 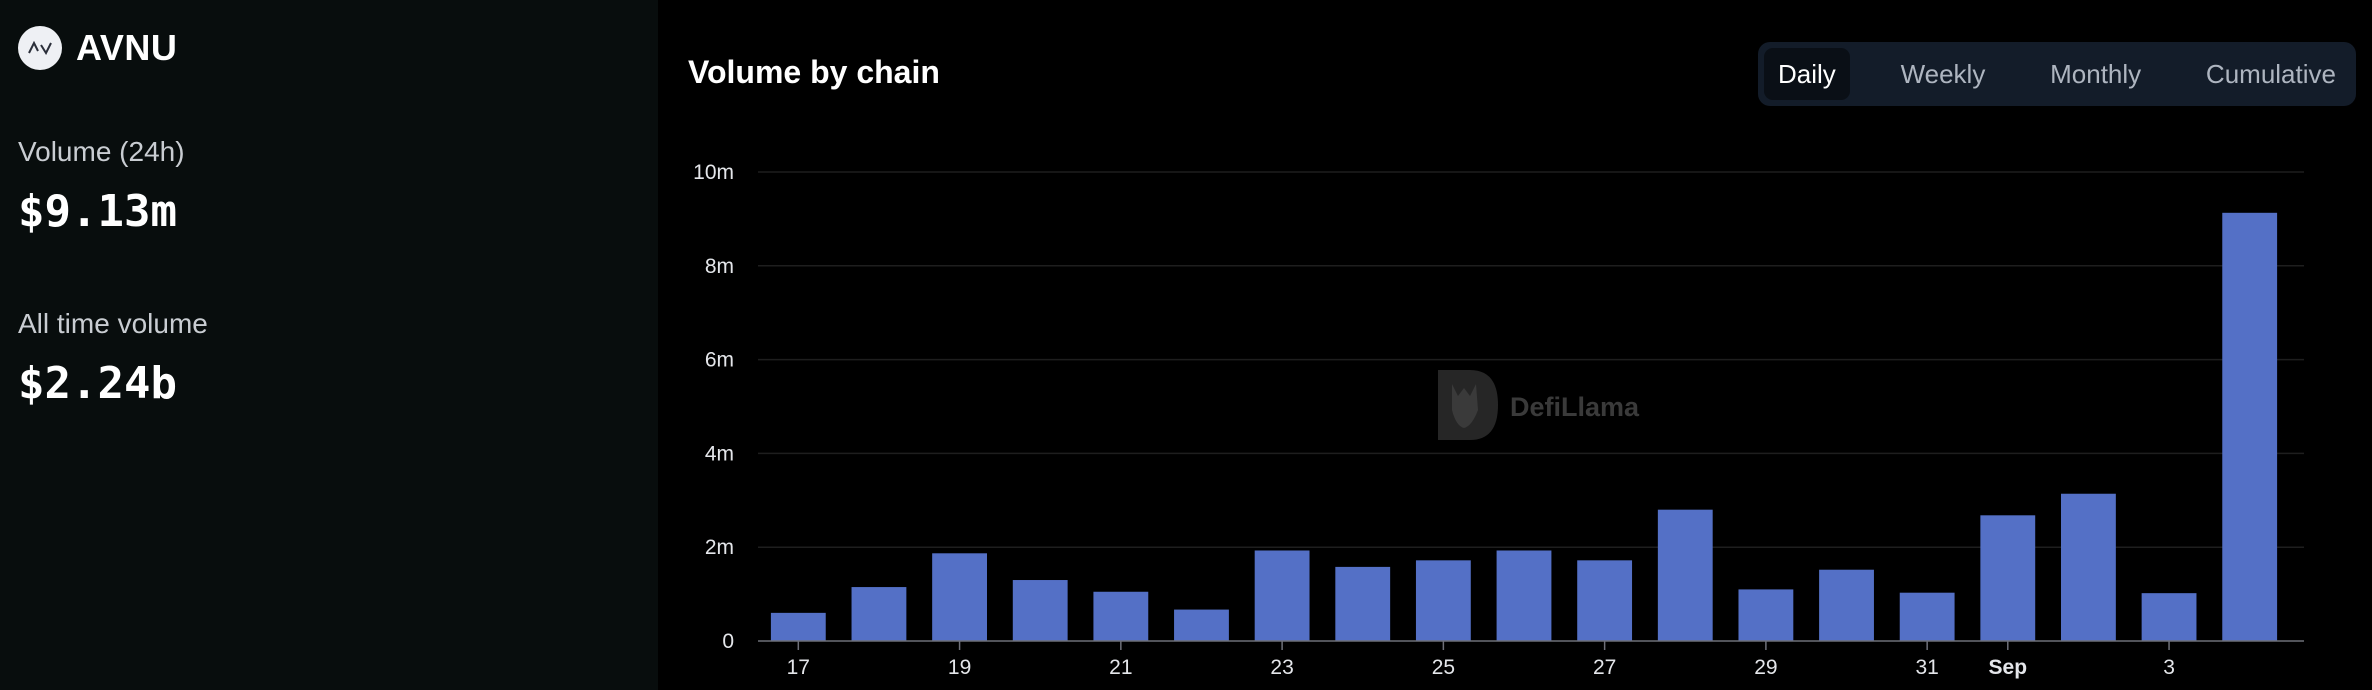 What do you see at coordinates (1443, 667) in the screenshot?
I see `x-tick-label: 25` at bounding box center [1443, 667].